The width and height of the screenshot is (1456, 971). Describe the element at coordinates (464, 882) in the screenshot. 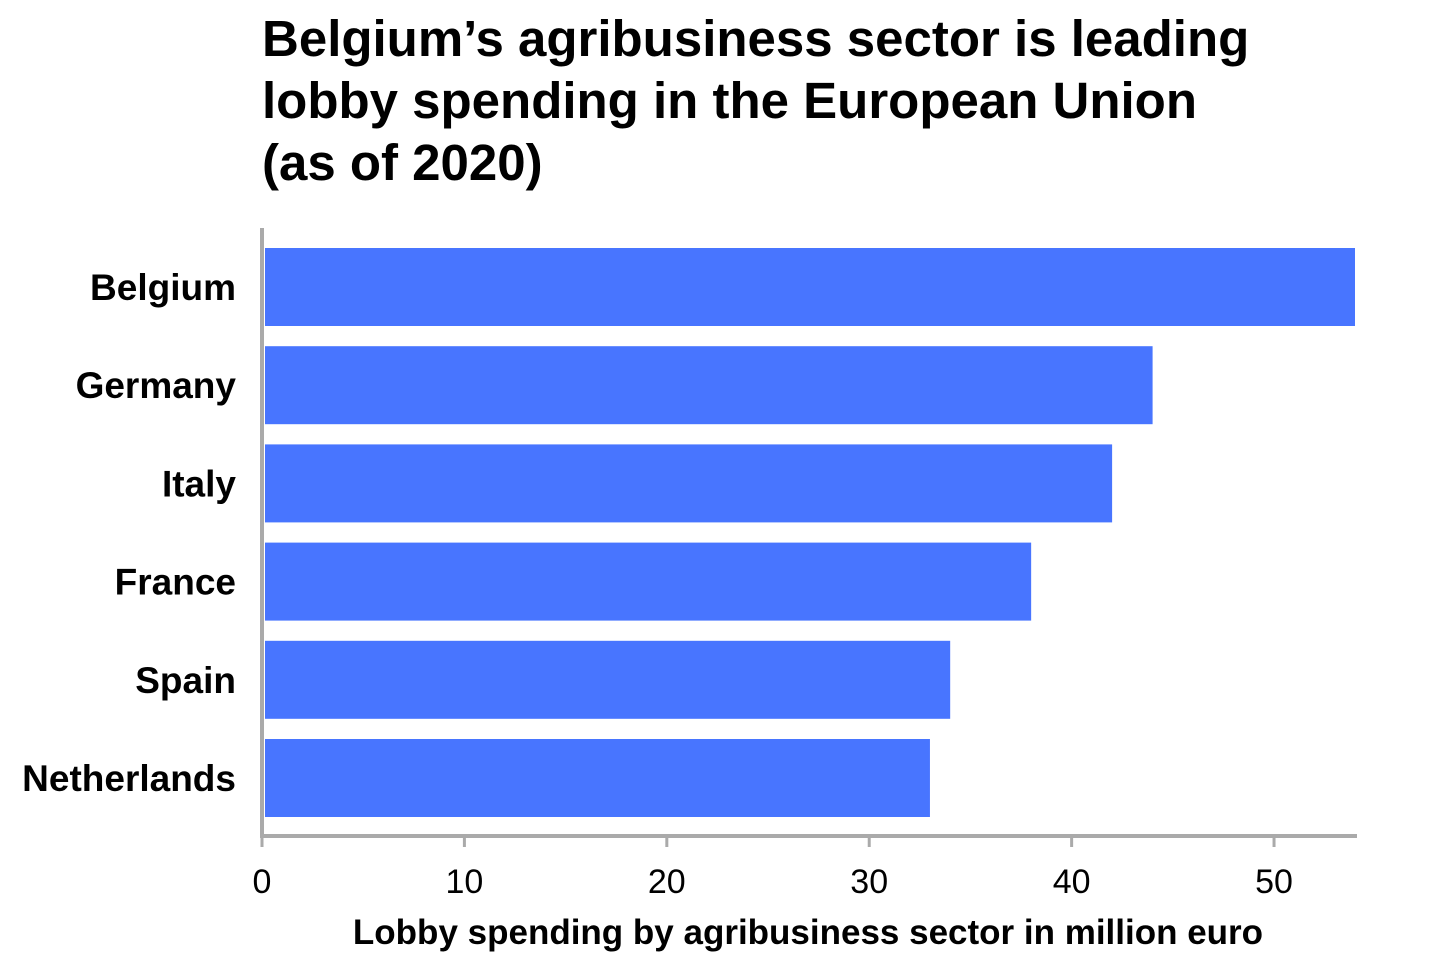

I see `x-tick-label-10: 10` at that location.